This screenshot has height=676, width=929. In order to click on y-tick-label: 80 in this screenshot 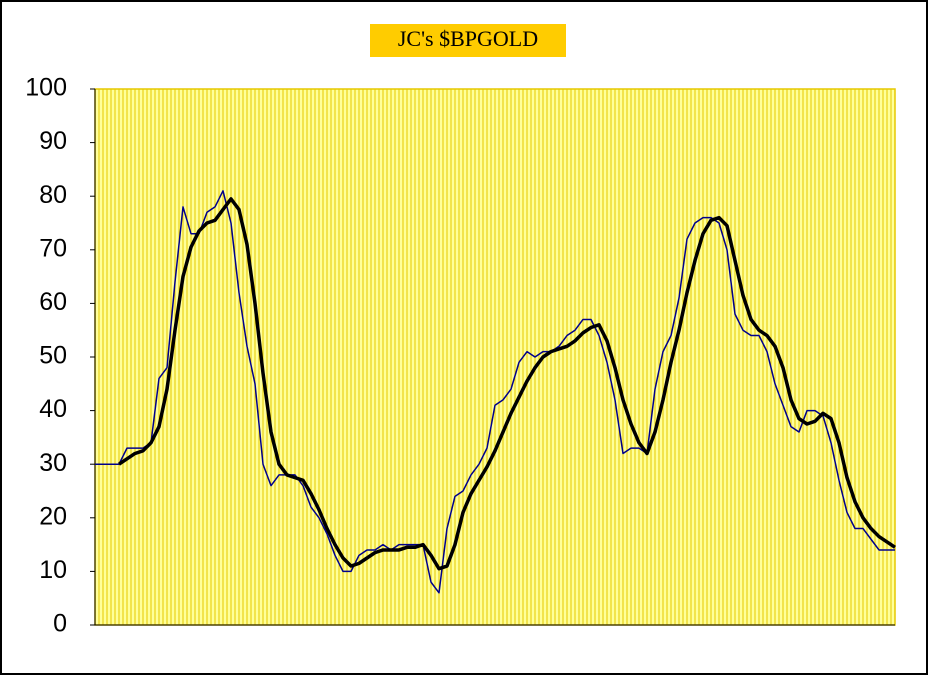, I will do `click(53, 195)`.